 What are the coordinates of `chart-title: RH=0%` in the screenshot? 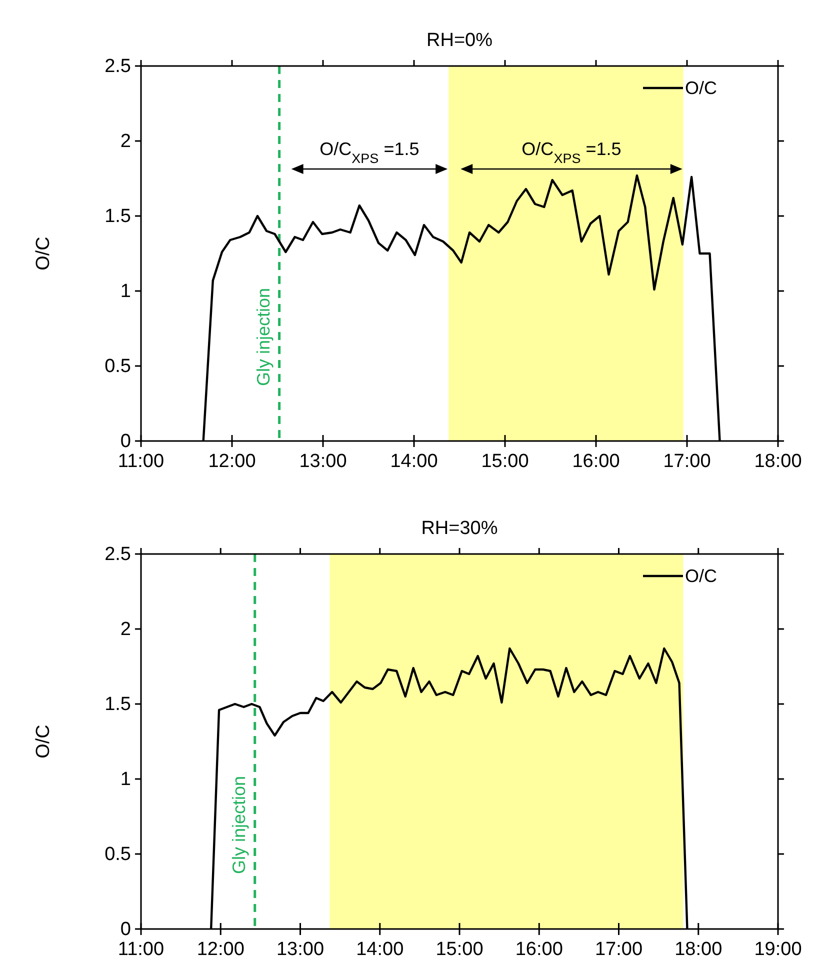 It's located at (459, 40).